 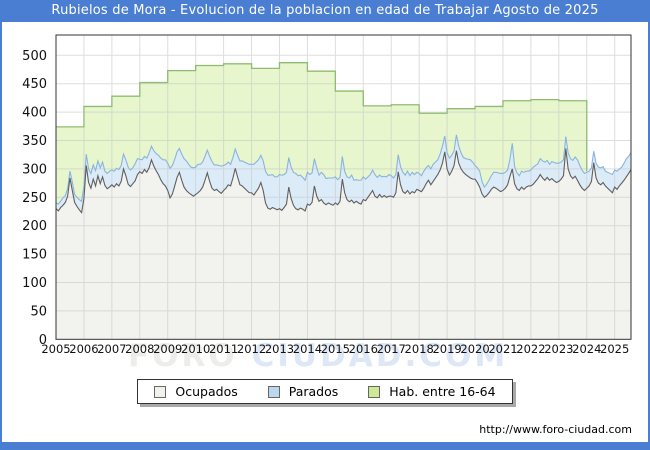 What do you see at coordinates (160, 391) in the screenshot?
I see `ocupados-swatch-icon` at bounding box center [160, 391].